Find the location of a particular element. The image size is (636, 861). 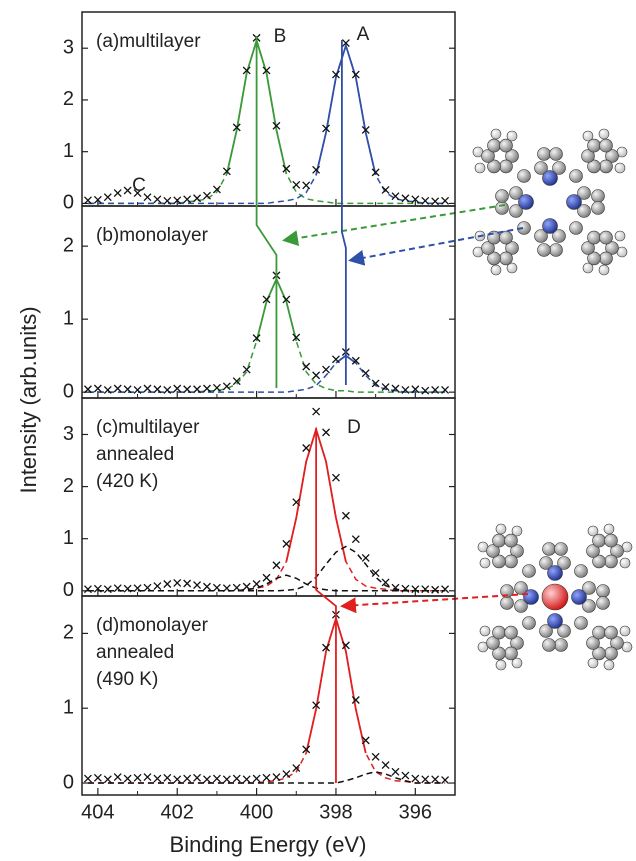

panel-label: (490 K) is located at coordinates (127, 679).